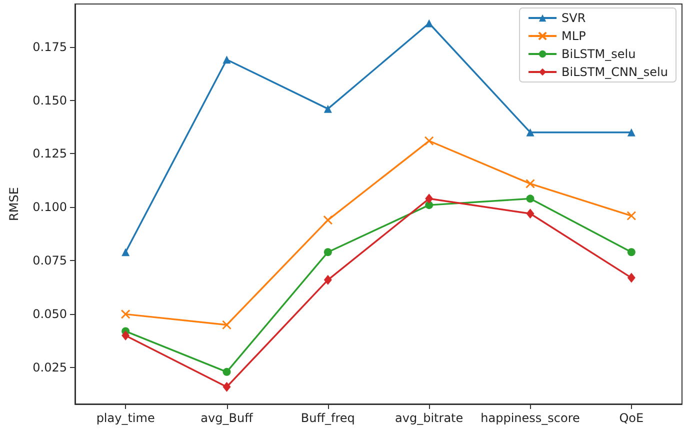  I want to click on x-tick-label: happiness_score, so click(530, 418).